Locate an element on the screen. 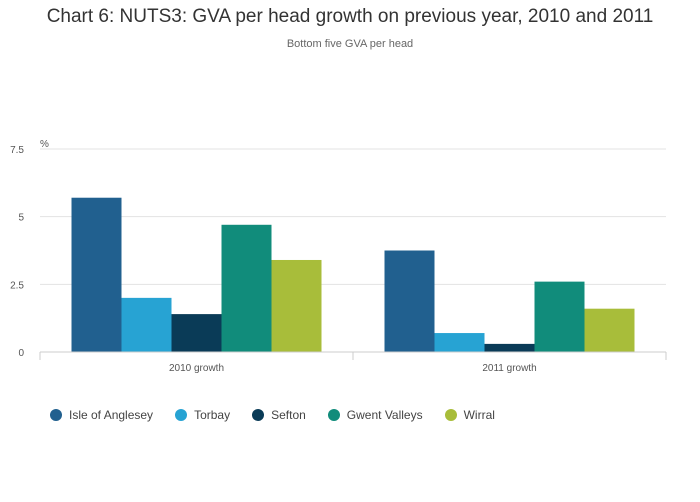 The width and height of the screenshot is (700, 502). y-tick-label: 2.5 is located at coordinates (17, 285).